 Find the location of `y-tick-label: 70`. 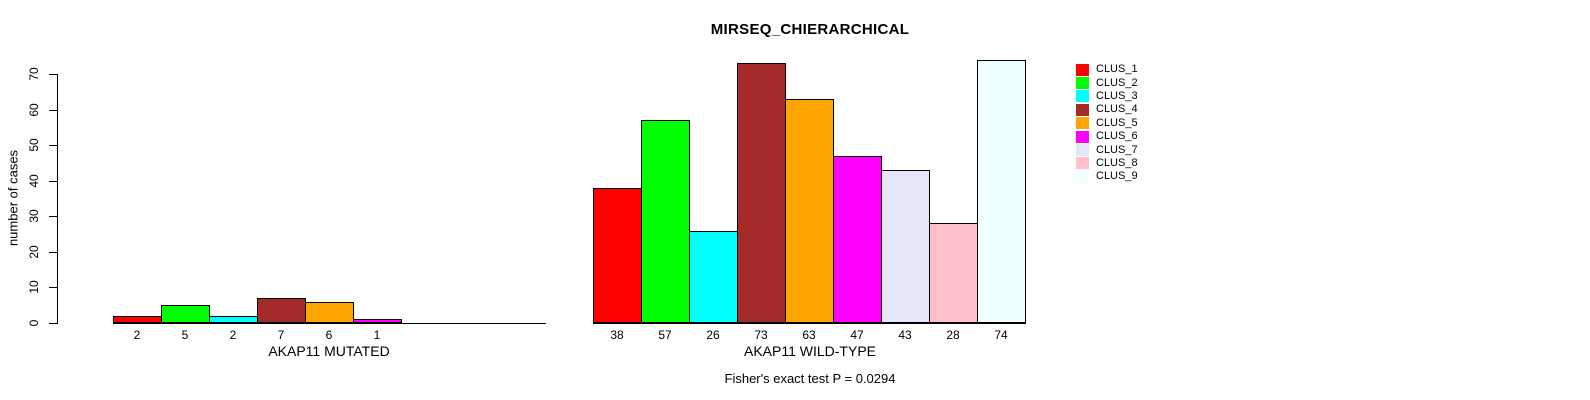

y-tick-label: 70 is located at coordinates (34, 74).